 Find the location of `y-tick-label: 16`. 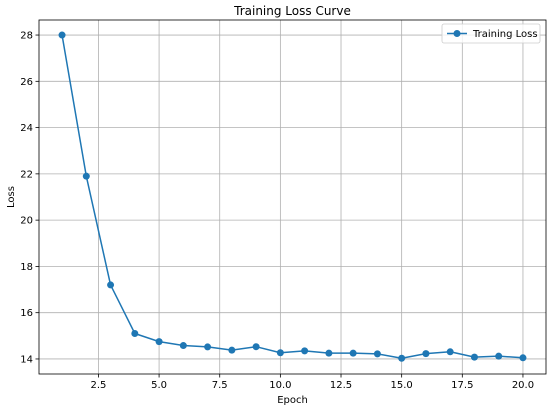

y-tick-label: 16 is located at coordinates (26, 313).